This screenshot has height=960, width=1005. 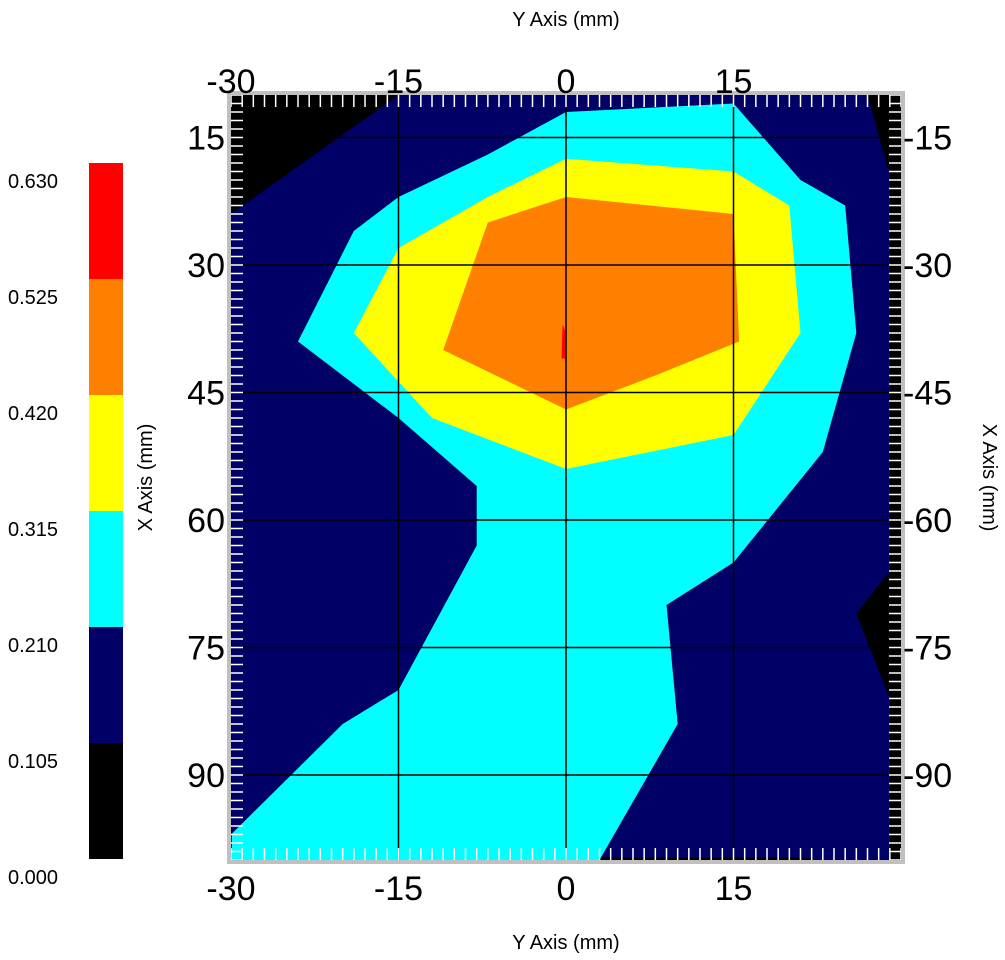 What do you see at coordinates (927, 266) in the screenshot?
I see `right-tick-label: -30` at bounding box center [927, 266].